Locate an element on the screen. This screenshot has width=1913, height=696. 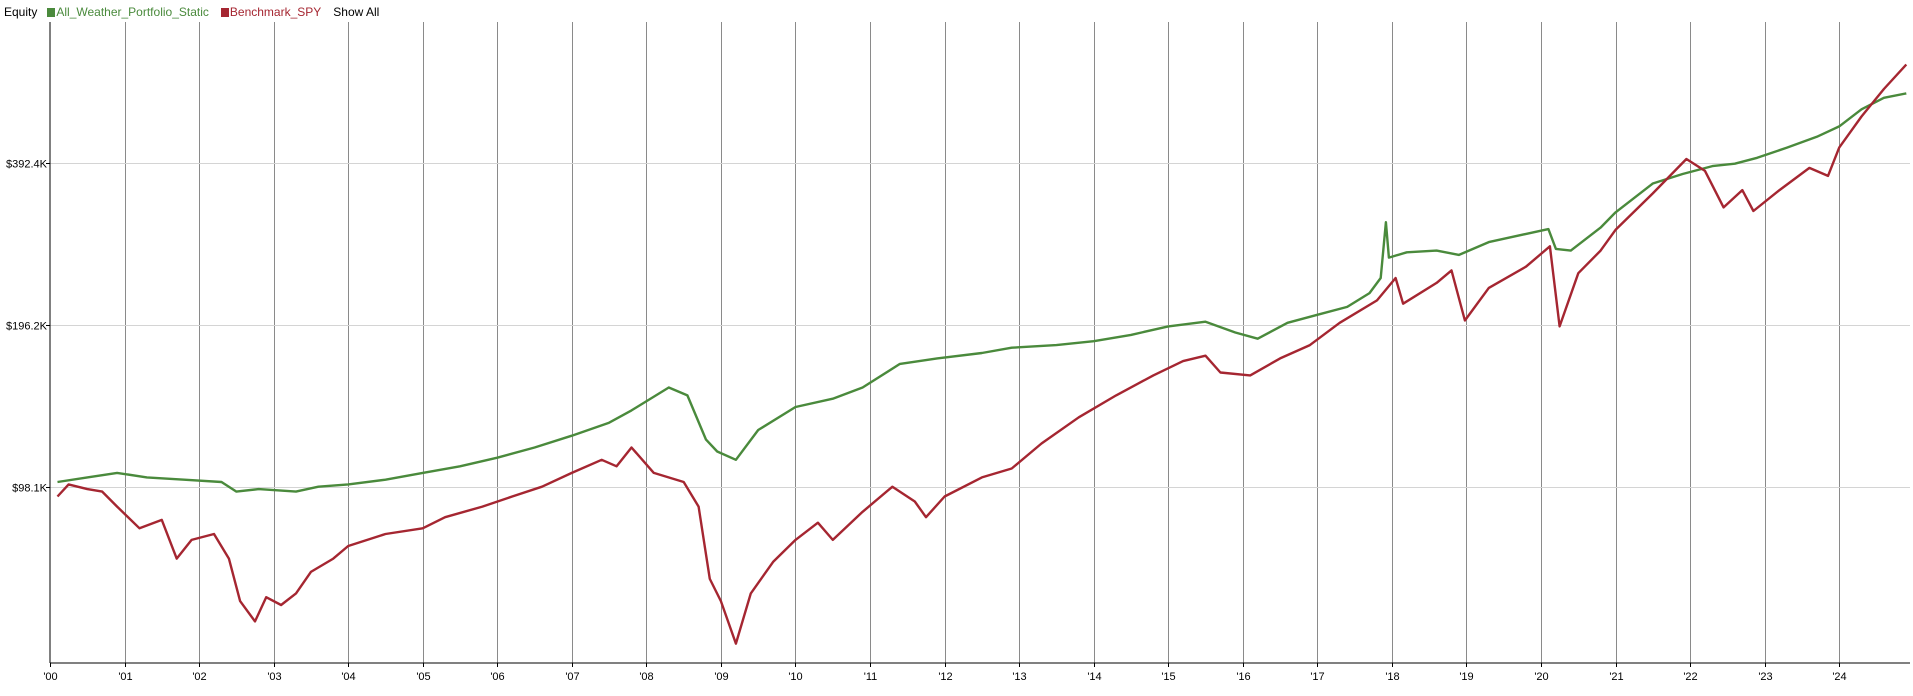
x-tick-label: '04 is located at coordinates (348, 677).